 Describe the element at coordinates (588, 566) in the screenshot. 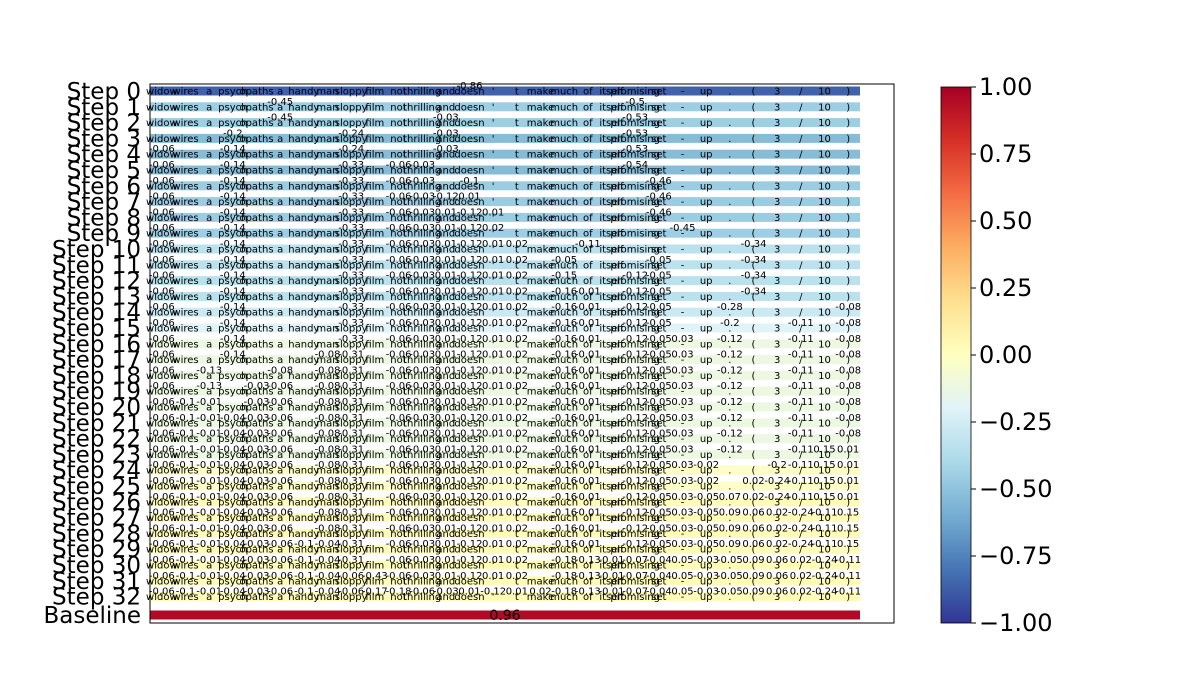

I see `token-label: of` at that location.